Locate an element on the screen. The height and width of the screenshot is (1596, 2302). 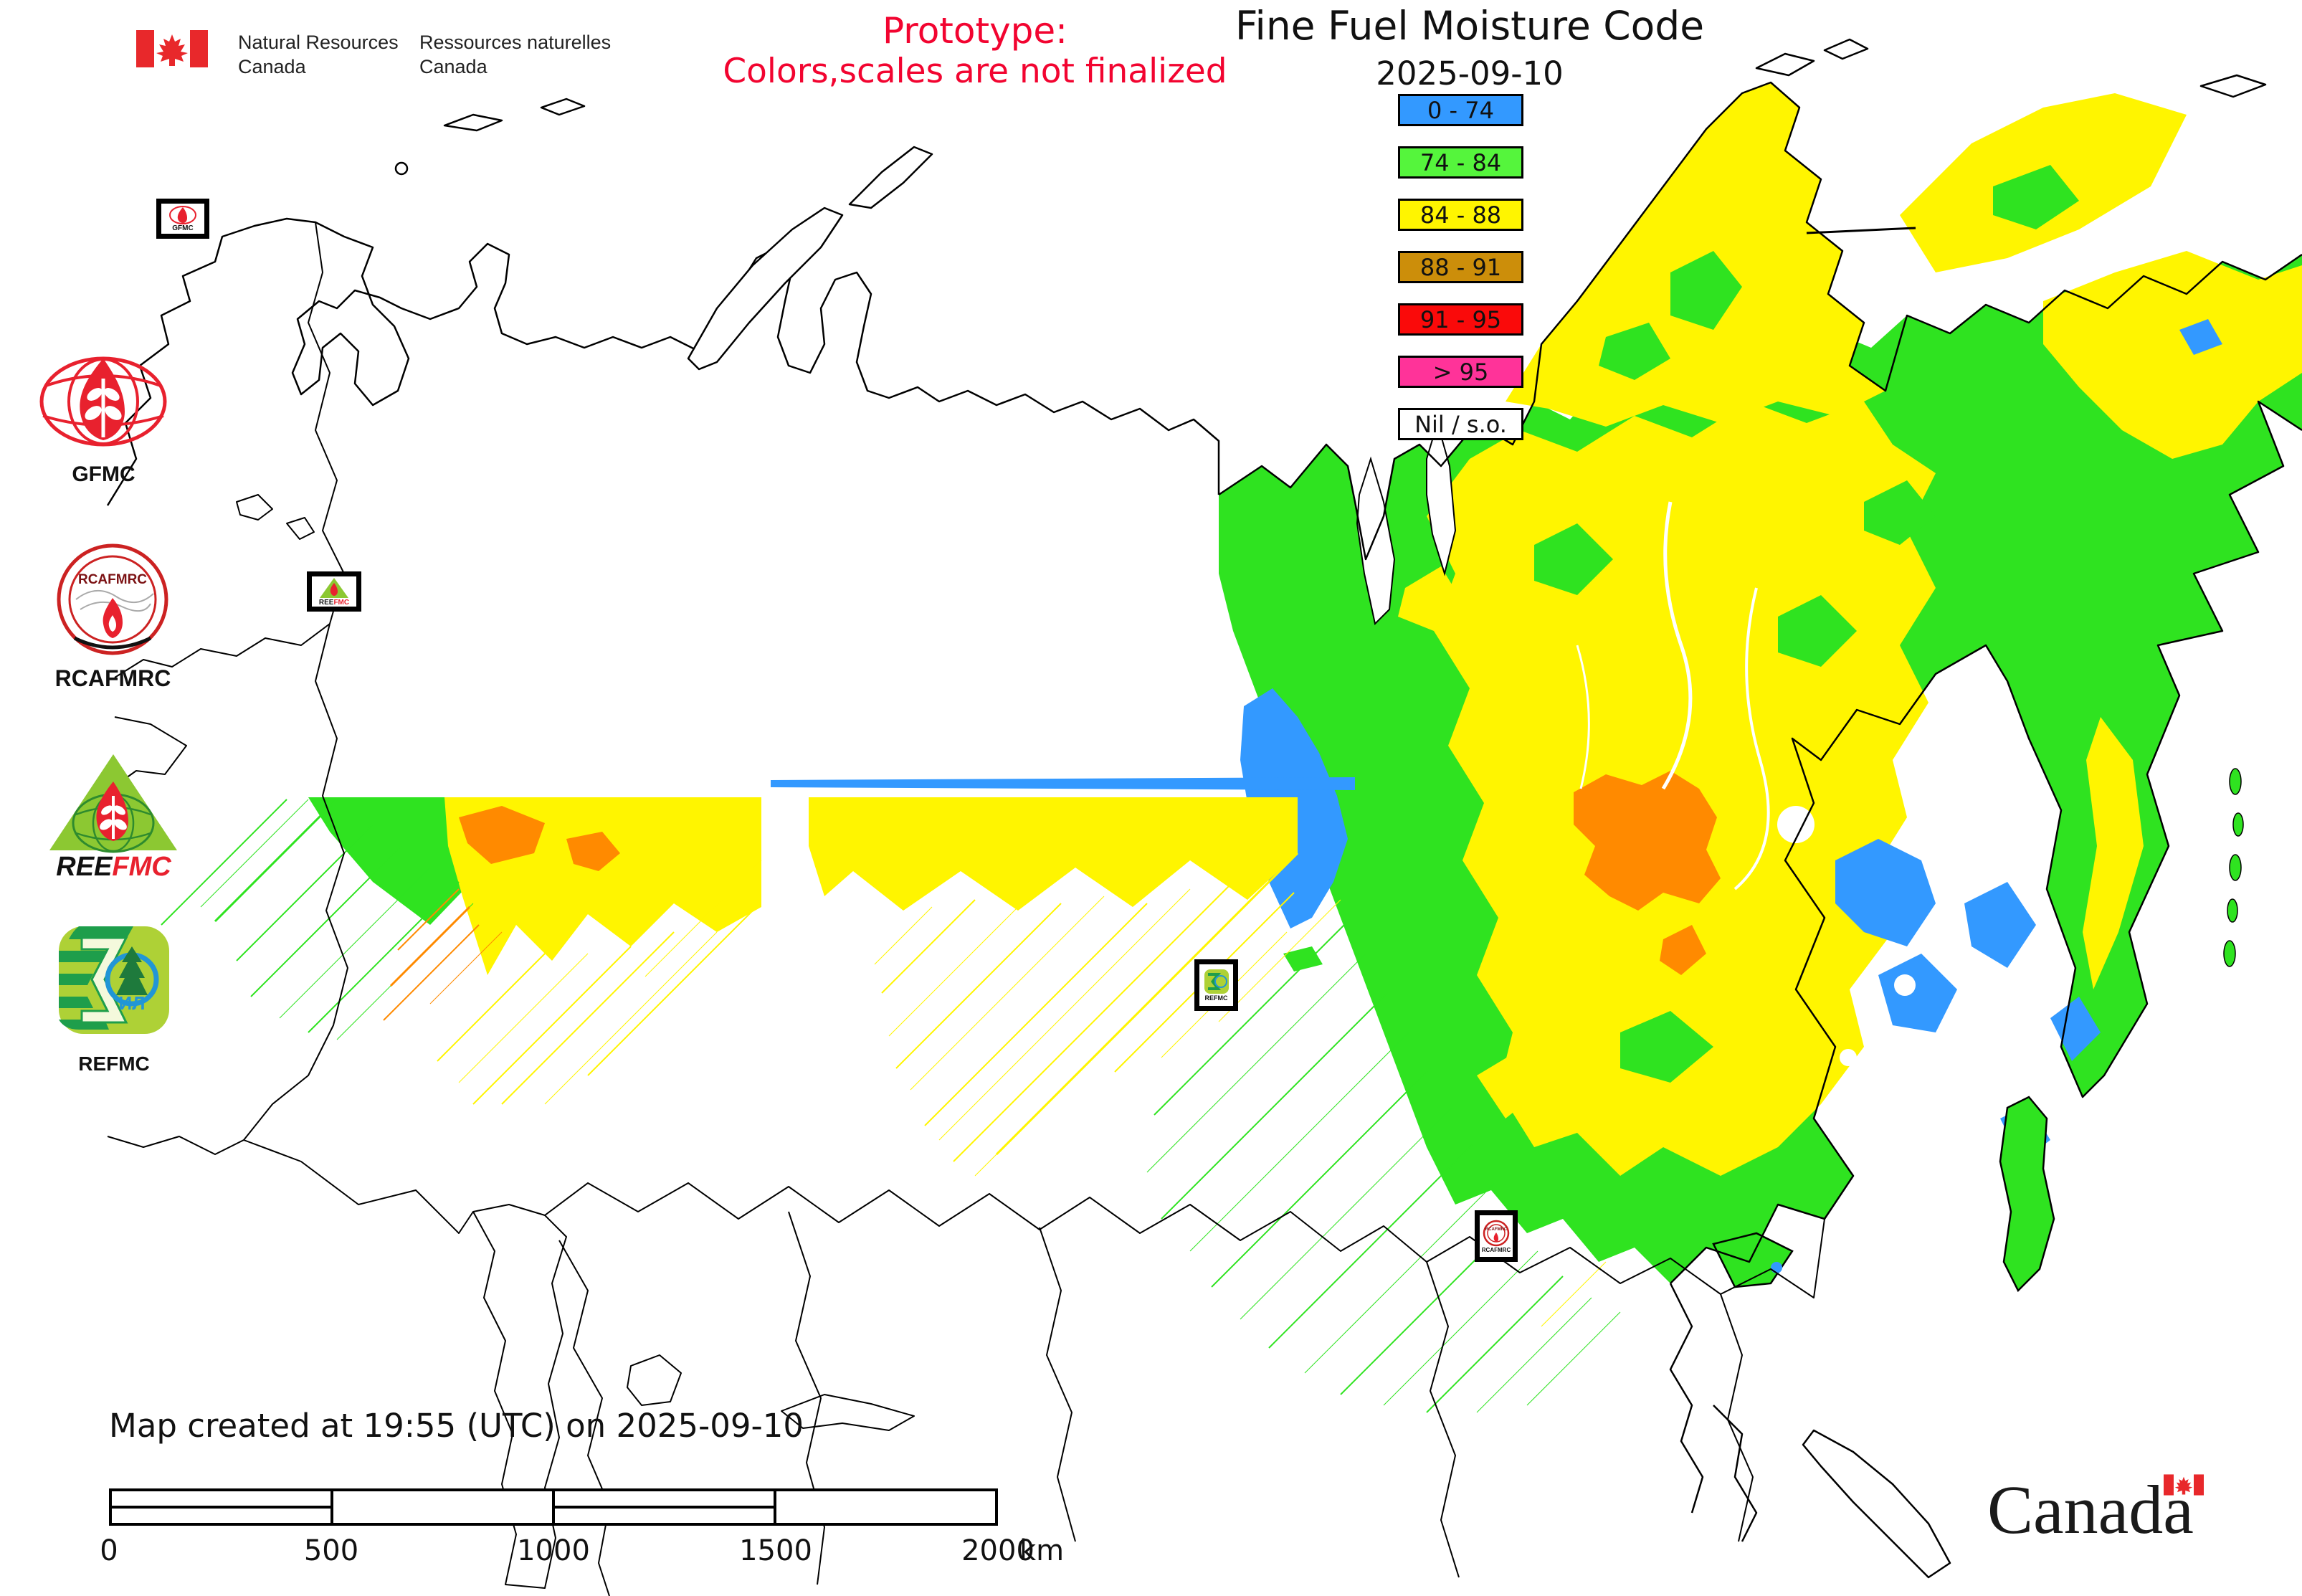
reefmc-label-red: FMC is located at coordinates (142, 867).